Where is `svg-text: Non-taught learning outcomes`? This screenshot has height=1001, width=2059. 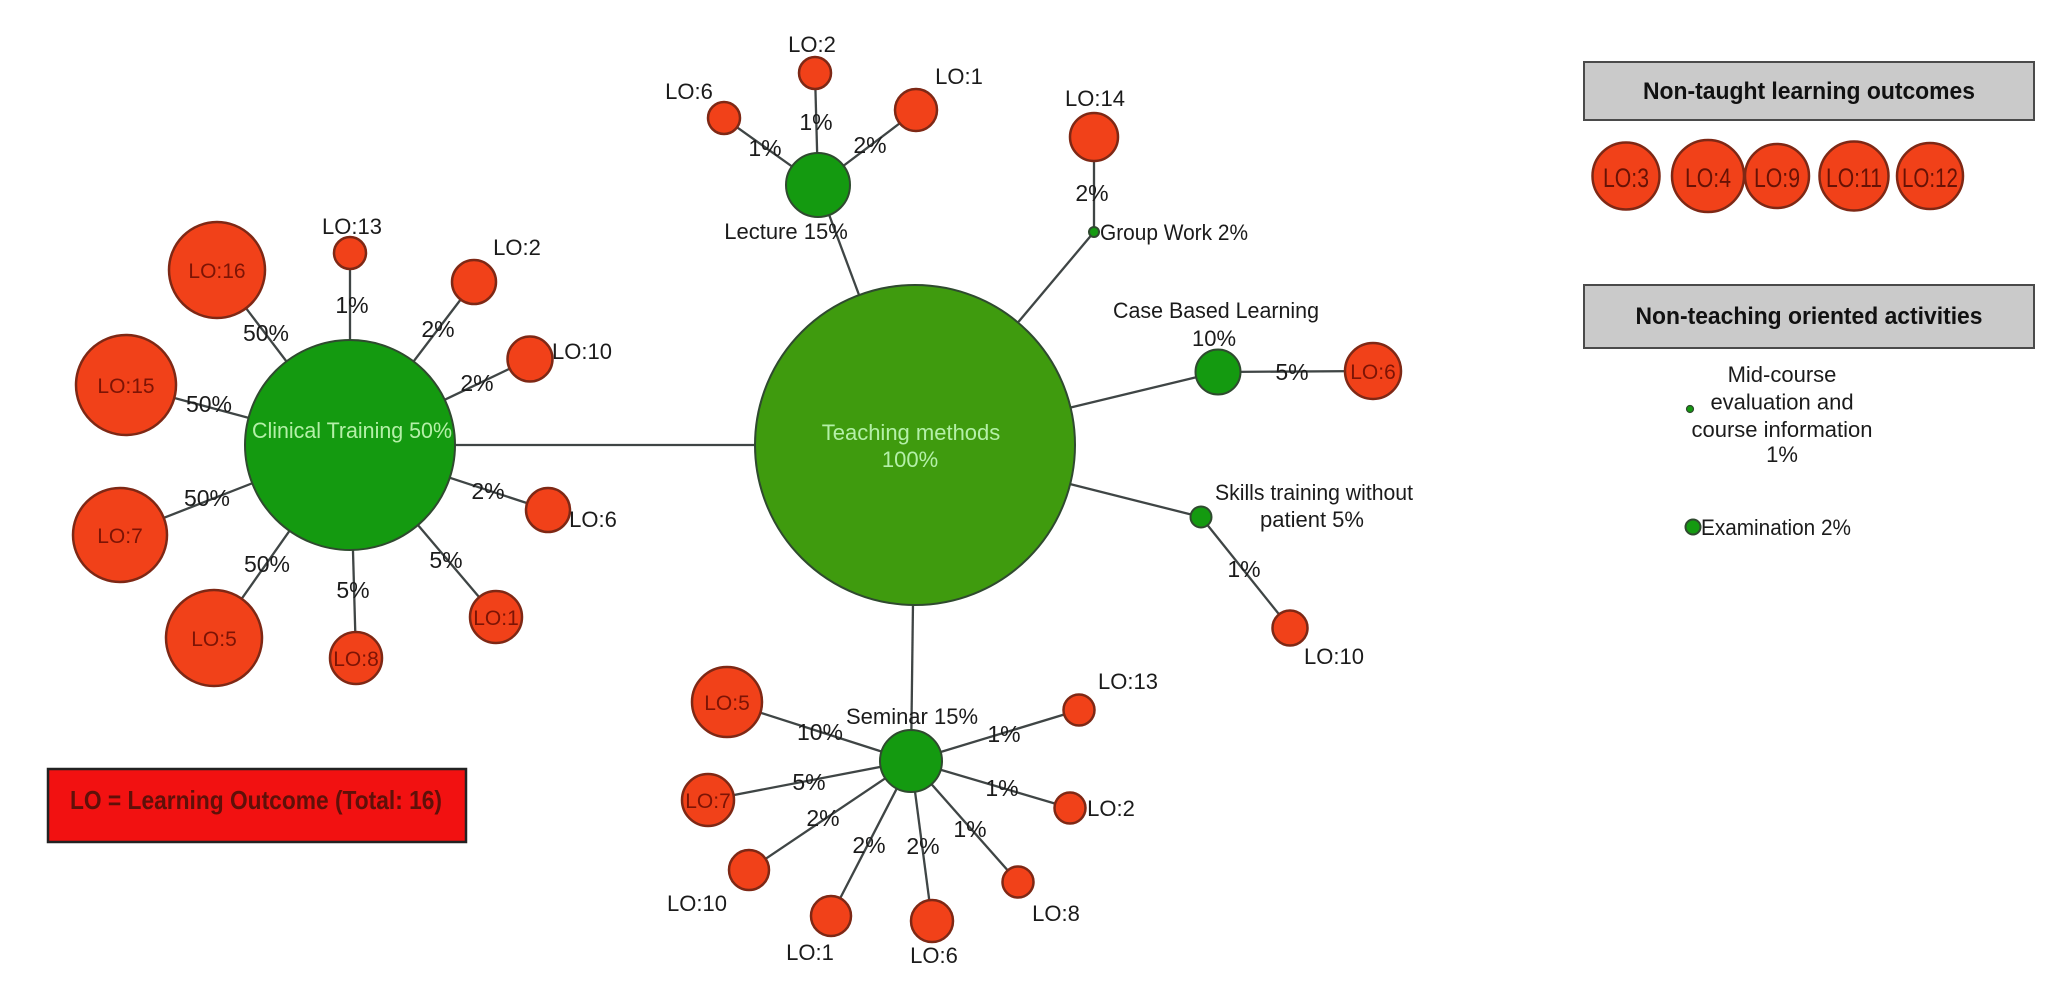 svg-text: Non-taught learning outcomes is located at coordinates (1809, 91).